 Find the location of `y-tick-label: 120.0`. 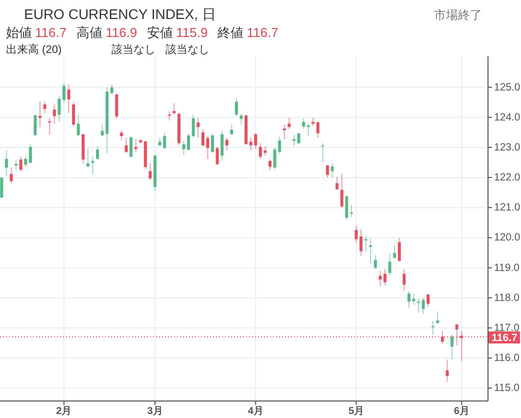

y-tick-label: 120.0 is located at coordinates (507, 238).